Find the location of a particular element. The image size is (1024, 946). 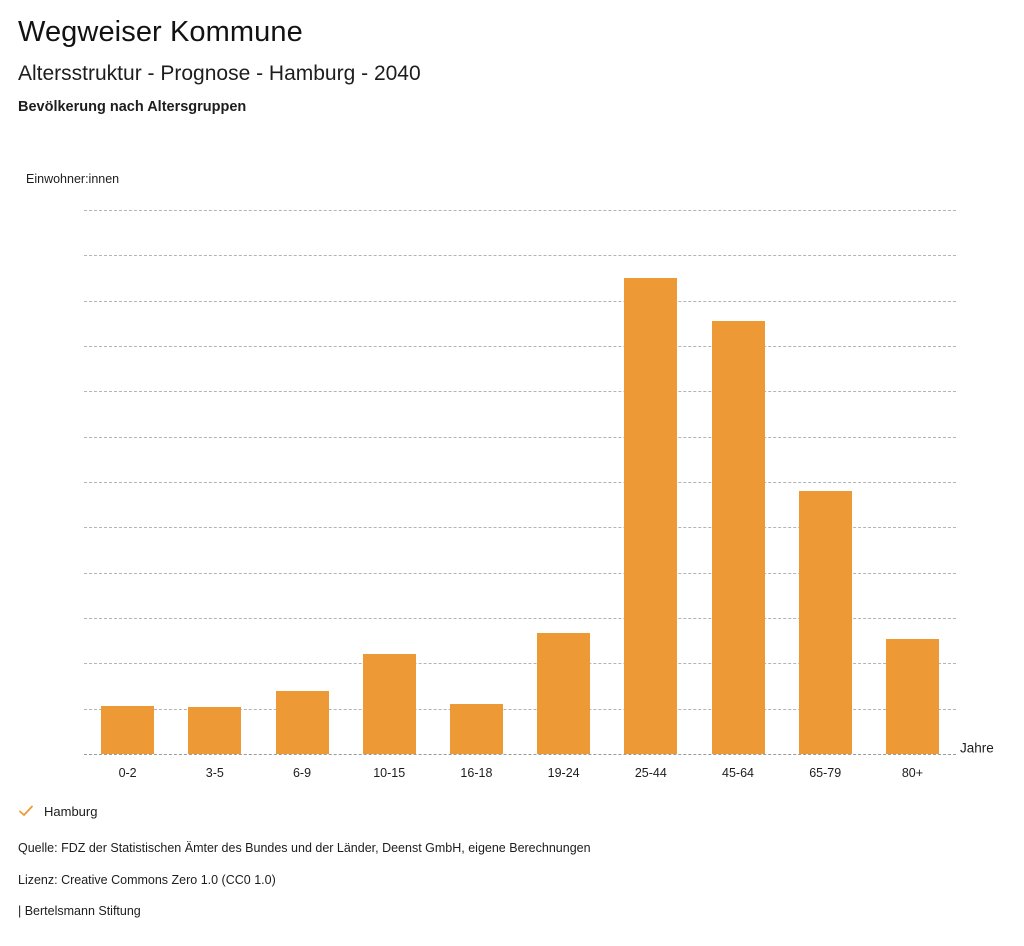

x-axis-title: Jahre is located at coordinates (977, 748).